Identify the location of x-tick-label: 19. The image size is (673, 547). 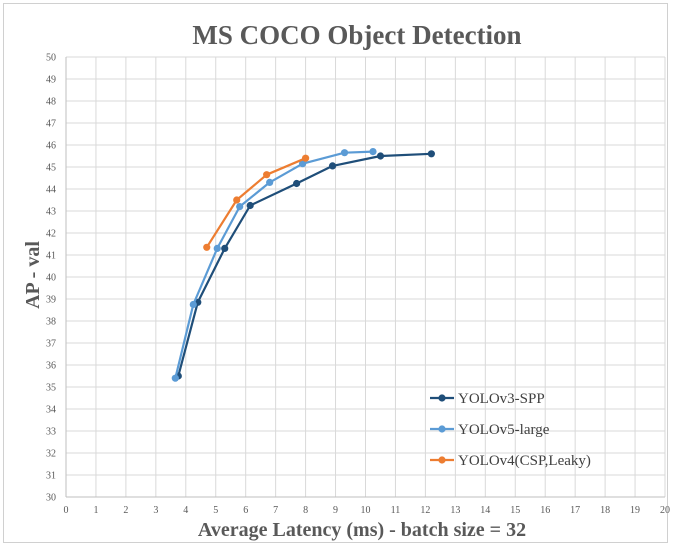
(635, 510).